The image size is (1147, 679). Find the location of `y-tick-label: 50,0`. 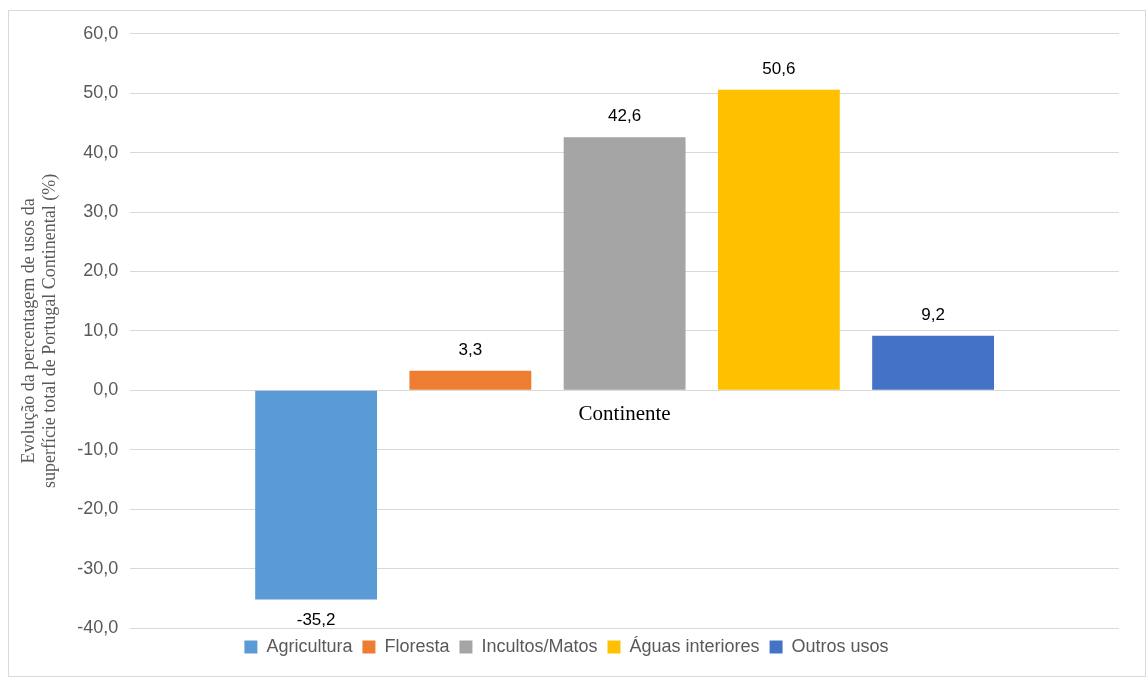

y-tick-label: 50,0 is located at coordinates (101, 92).